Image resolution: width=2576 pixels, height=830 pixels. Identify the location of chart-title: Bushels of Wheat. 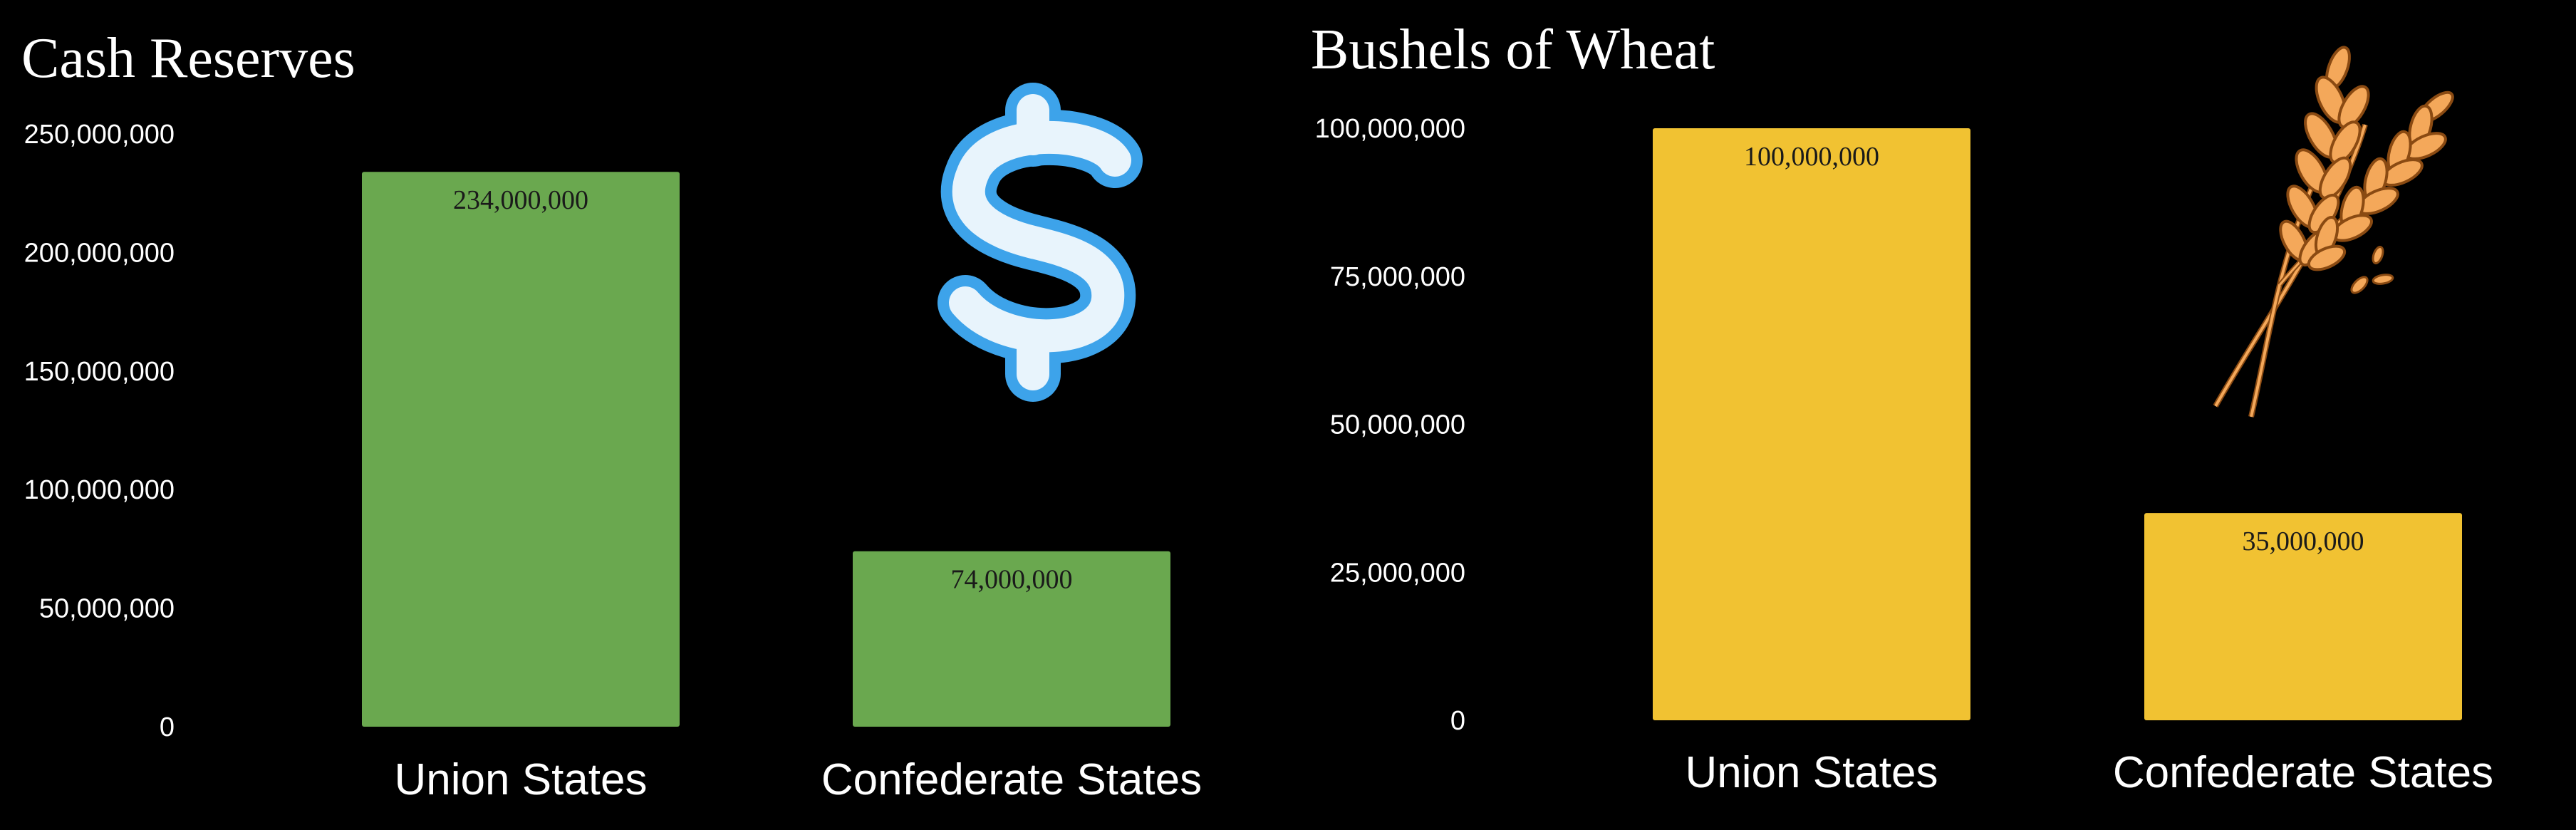
(1513, 50).